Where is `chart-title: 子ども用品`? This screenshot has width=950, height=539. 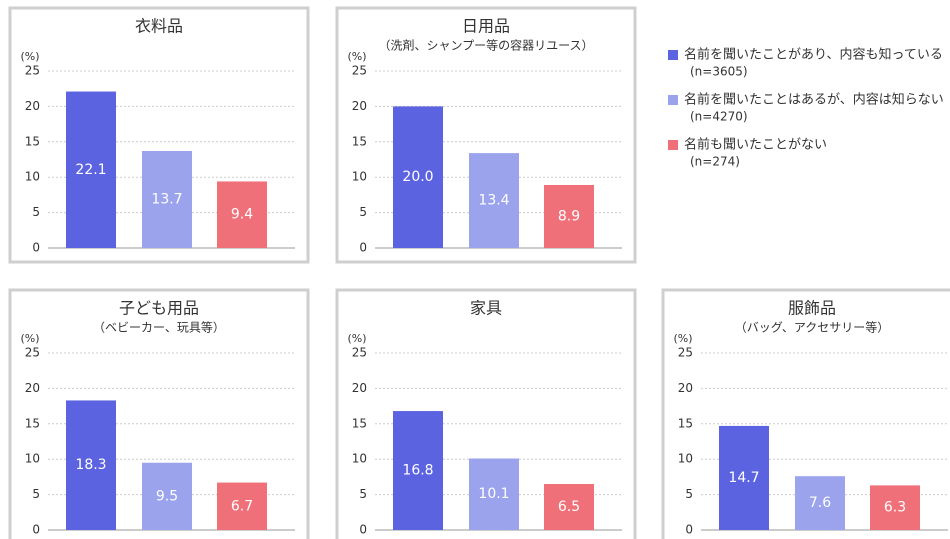 chart-title: 子ども用品 is located at coordinates (159, 308).